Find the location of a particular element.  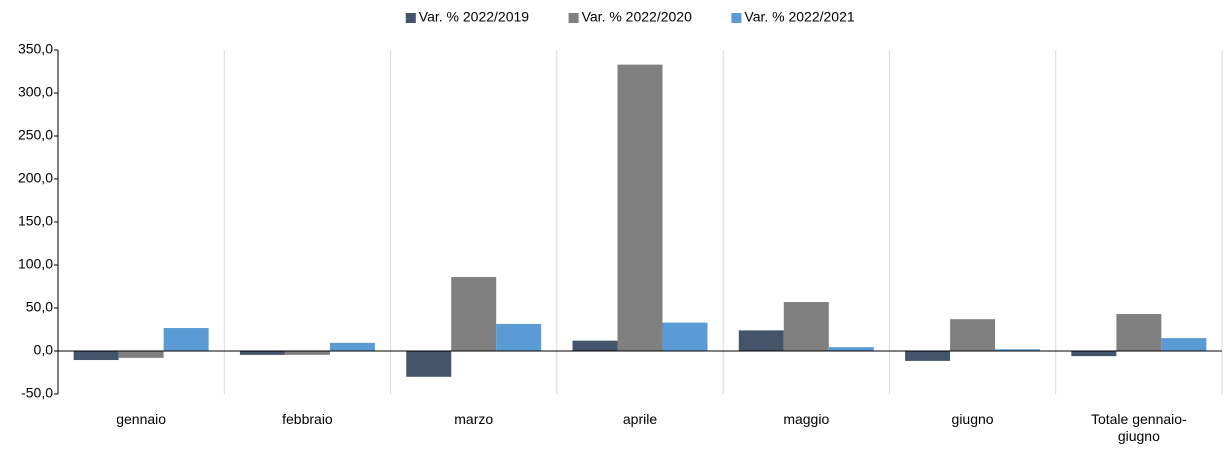

y-tick-label: 350,0 is located at coordinates (35, 49).